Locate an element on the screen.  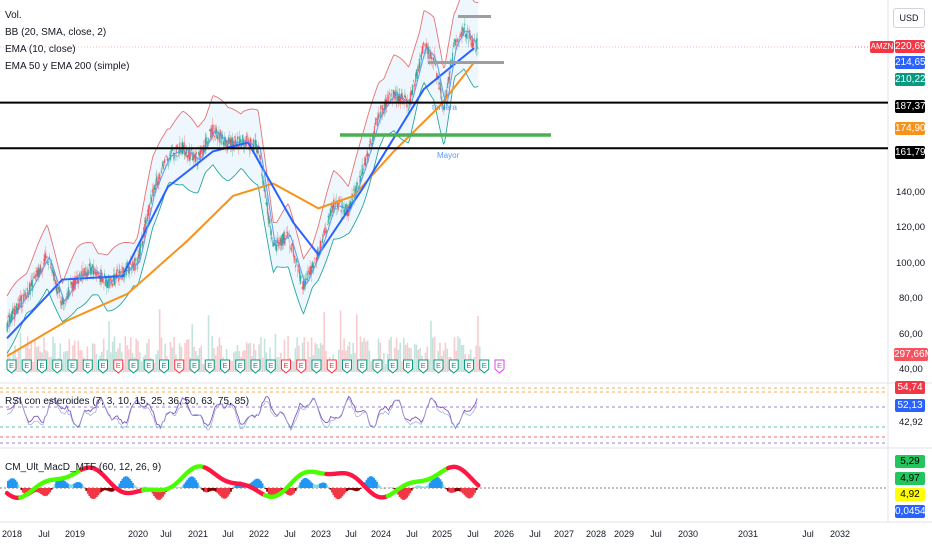
time-axis-label: 2028 is located at coordinates (596, 534).